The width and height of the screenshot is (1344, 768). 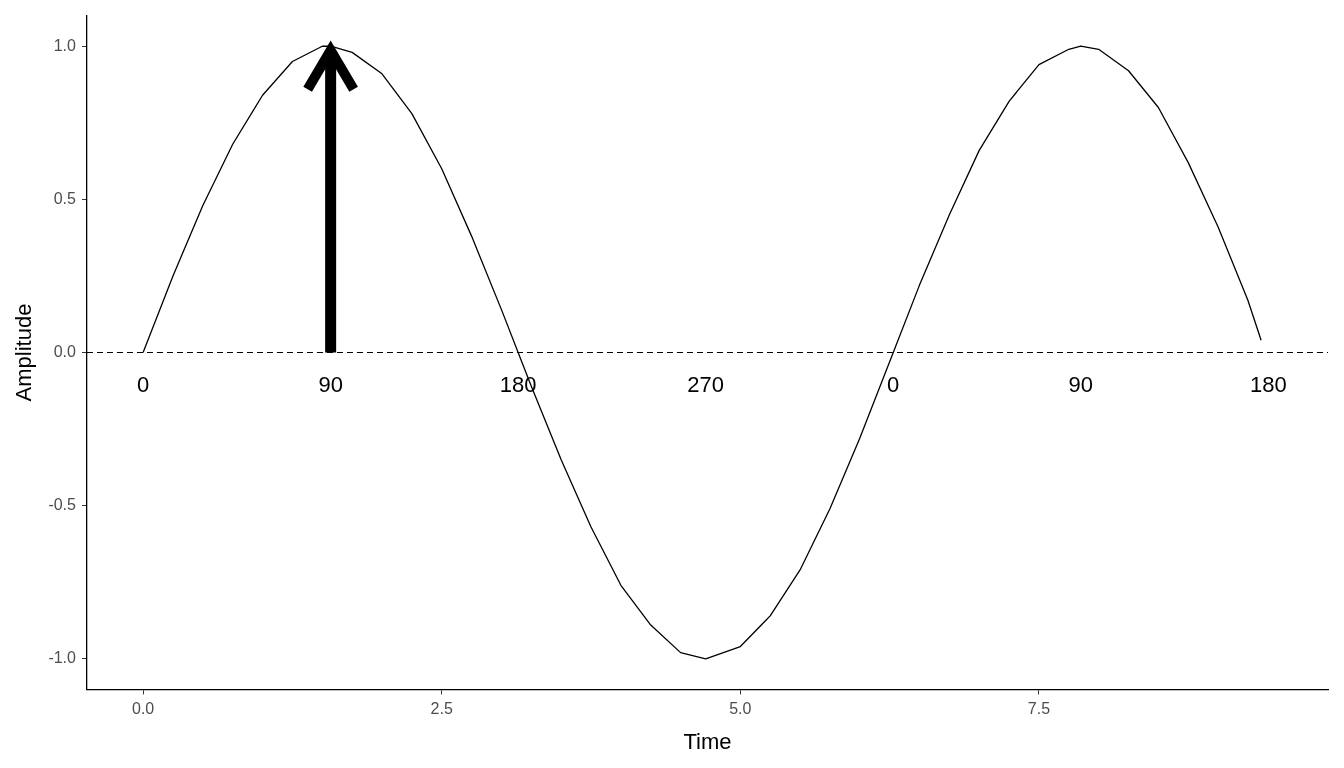 I want to click on y-tick-label: 1.0, so click(x=65, y=45).